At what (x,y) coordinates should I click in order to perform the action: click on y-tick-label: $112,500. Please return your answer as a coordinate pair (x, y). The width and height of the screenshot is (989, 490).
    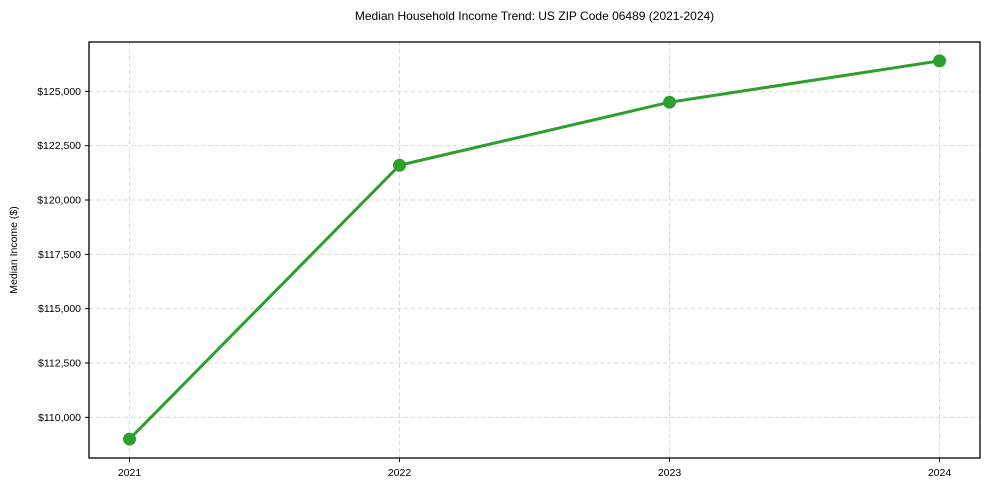
    Looking at the image, I should click on (59, 364).